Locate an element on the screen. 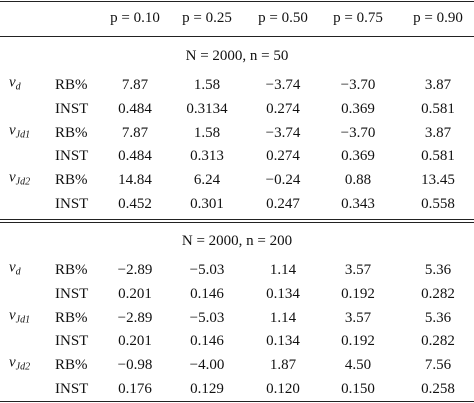  value: 0.313 is located at coordinates (207, 156).